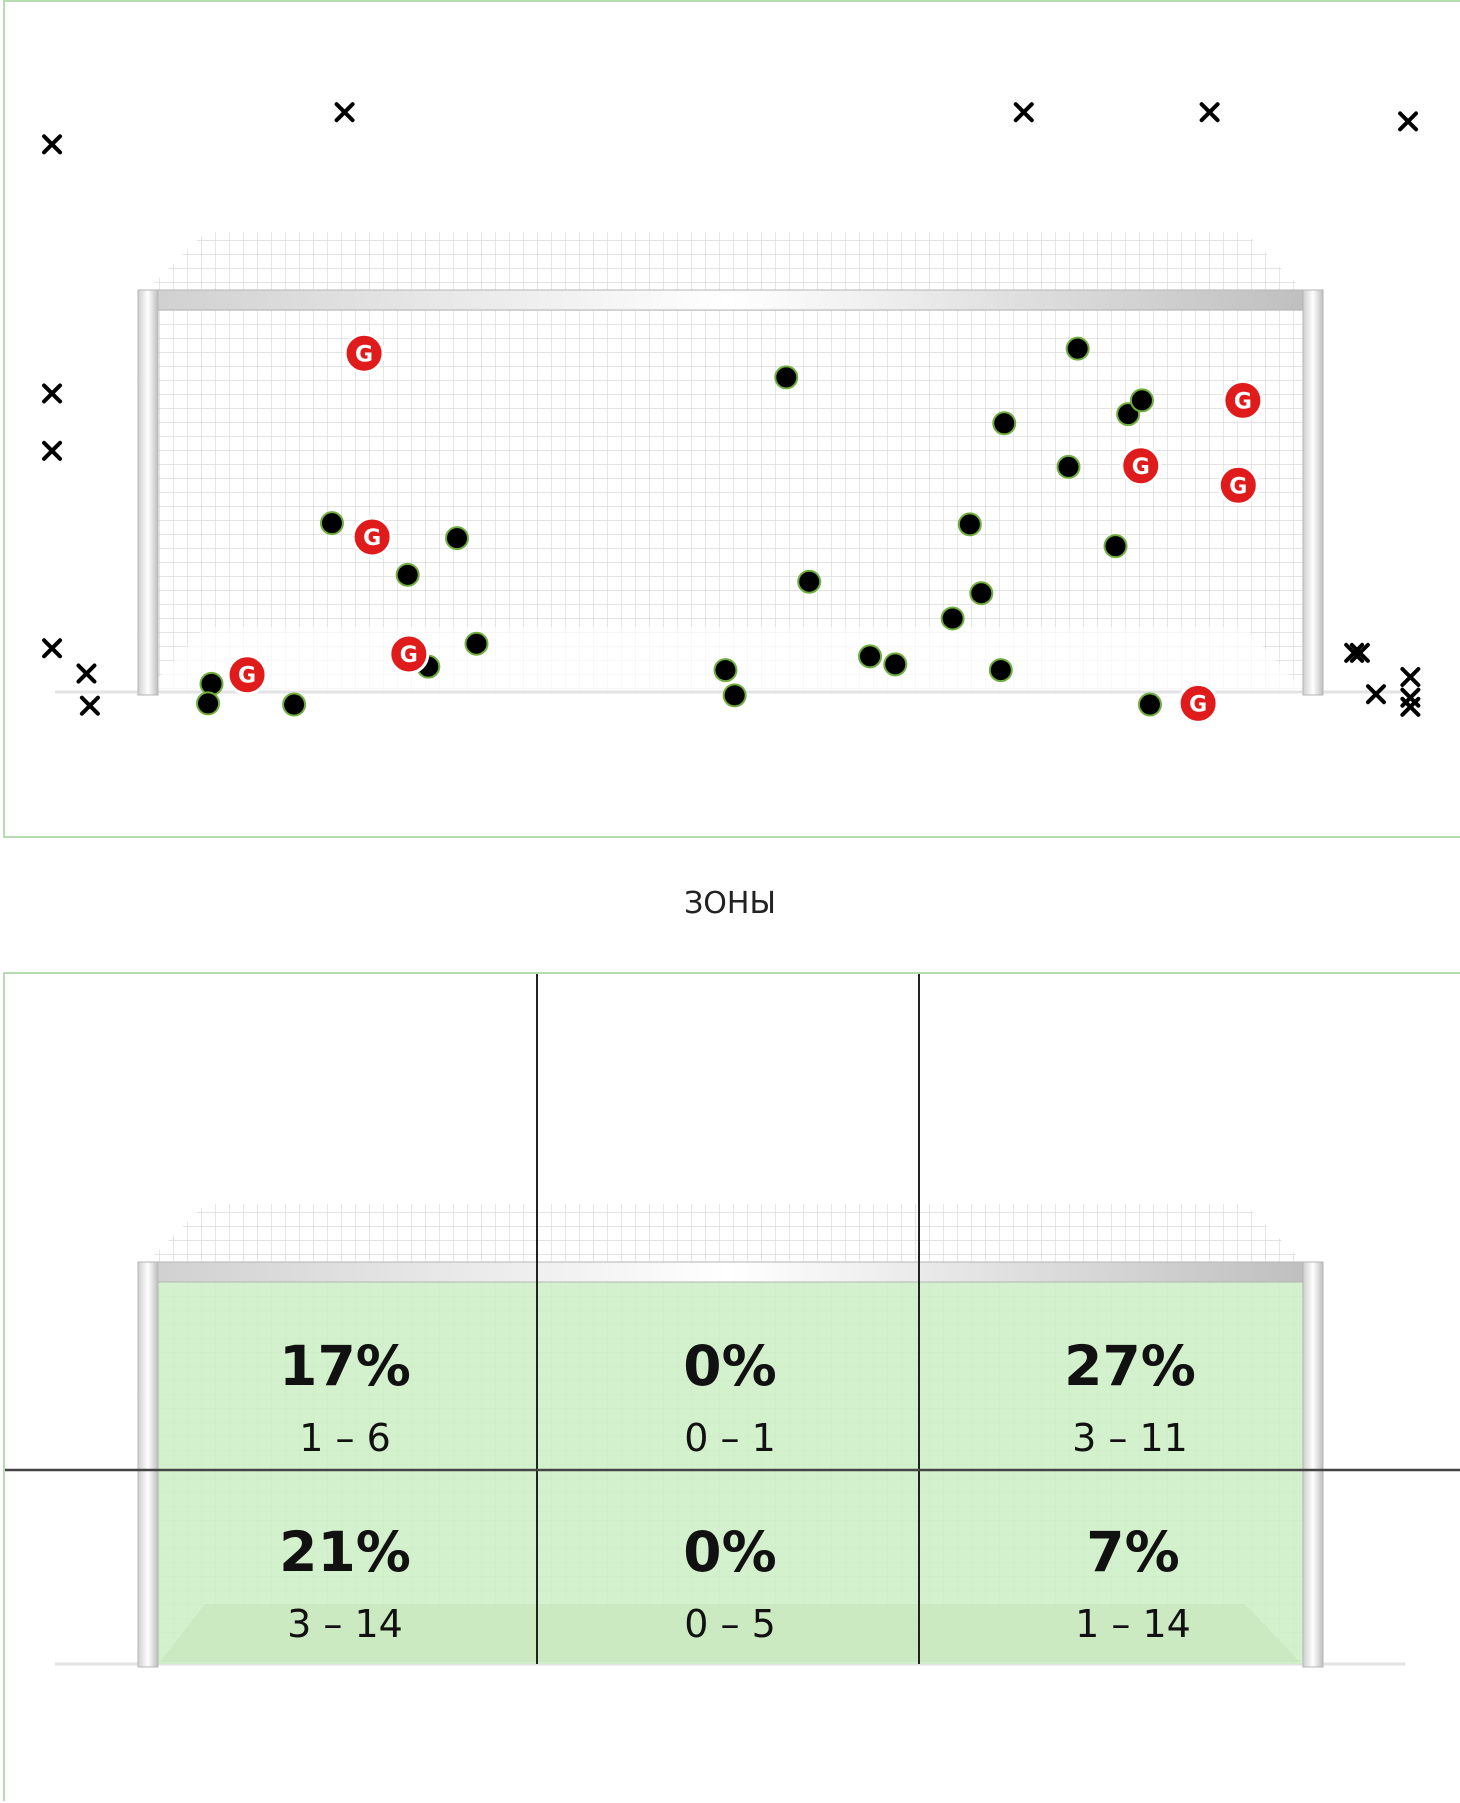 The image size is (1460, 1803). I want to click on zones-left-post, so click(148, 1464).